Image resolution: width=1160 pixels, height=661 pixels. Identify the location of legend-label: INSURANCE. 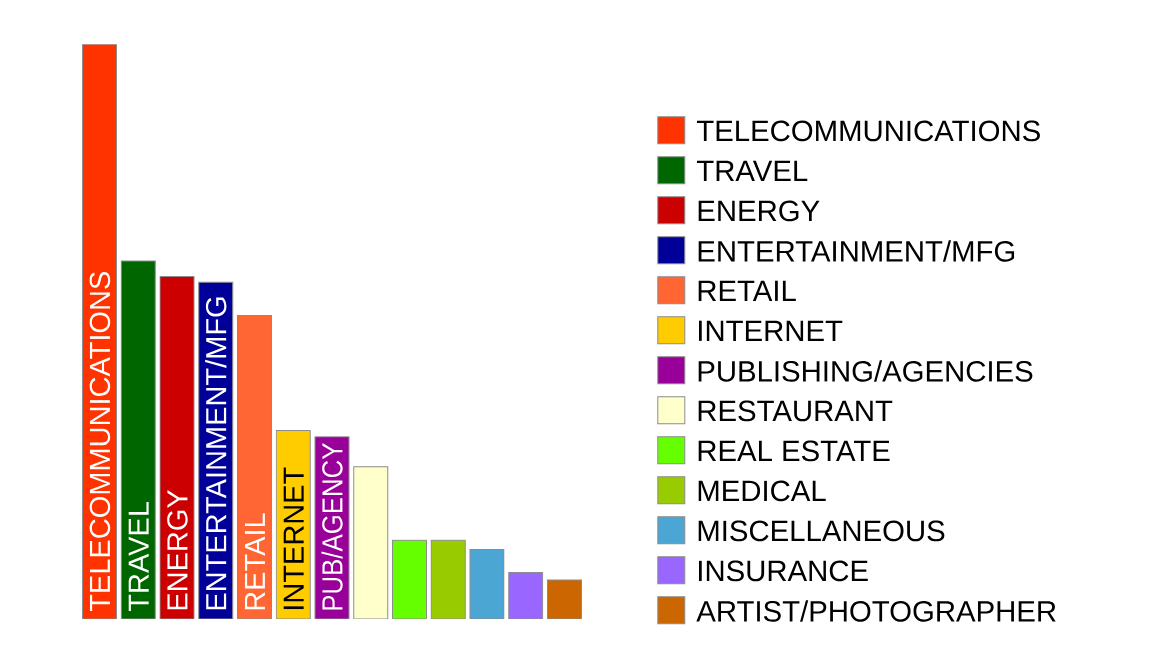
(783, 571).